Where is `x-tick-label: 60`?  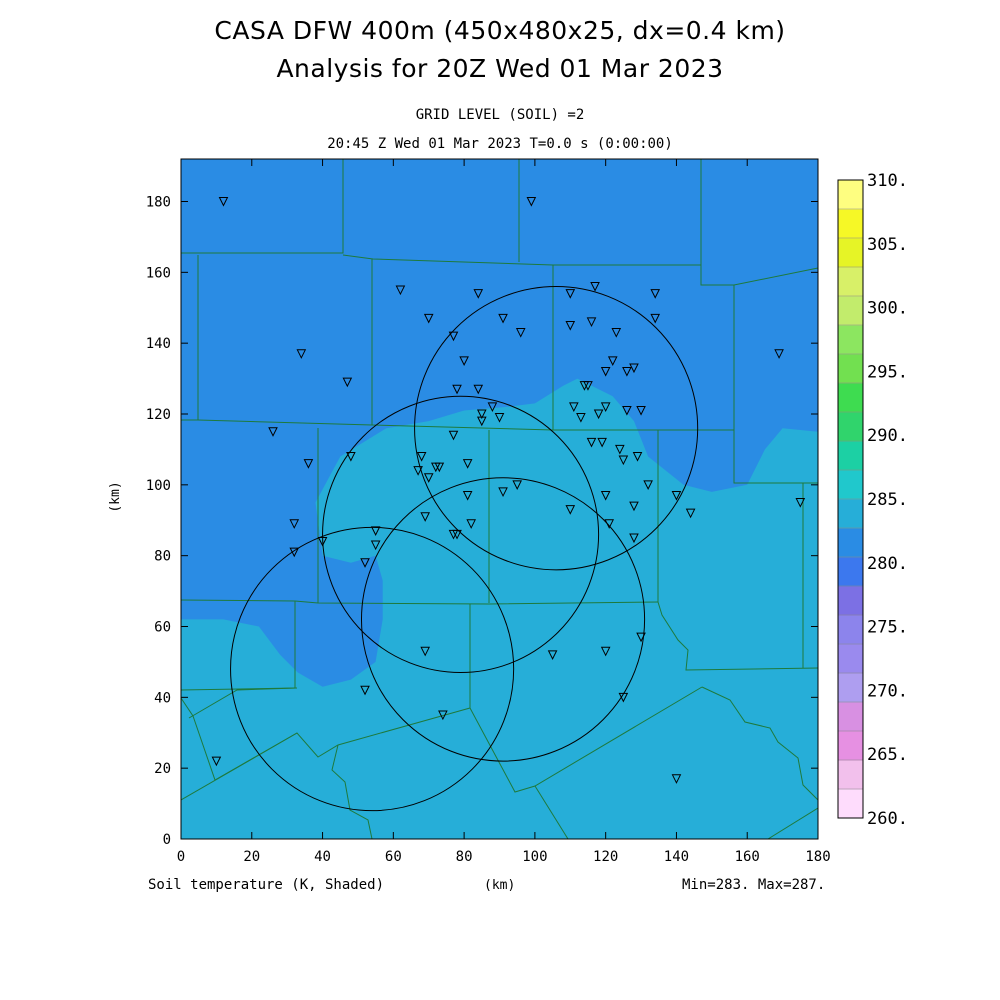
x-tick-label: 60 is located at coordinates (393, 857).